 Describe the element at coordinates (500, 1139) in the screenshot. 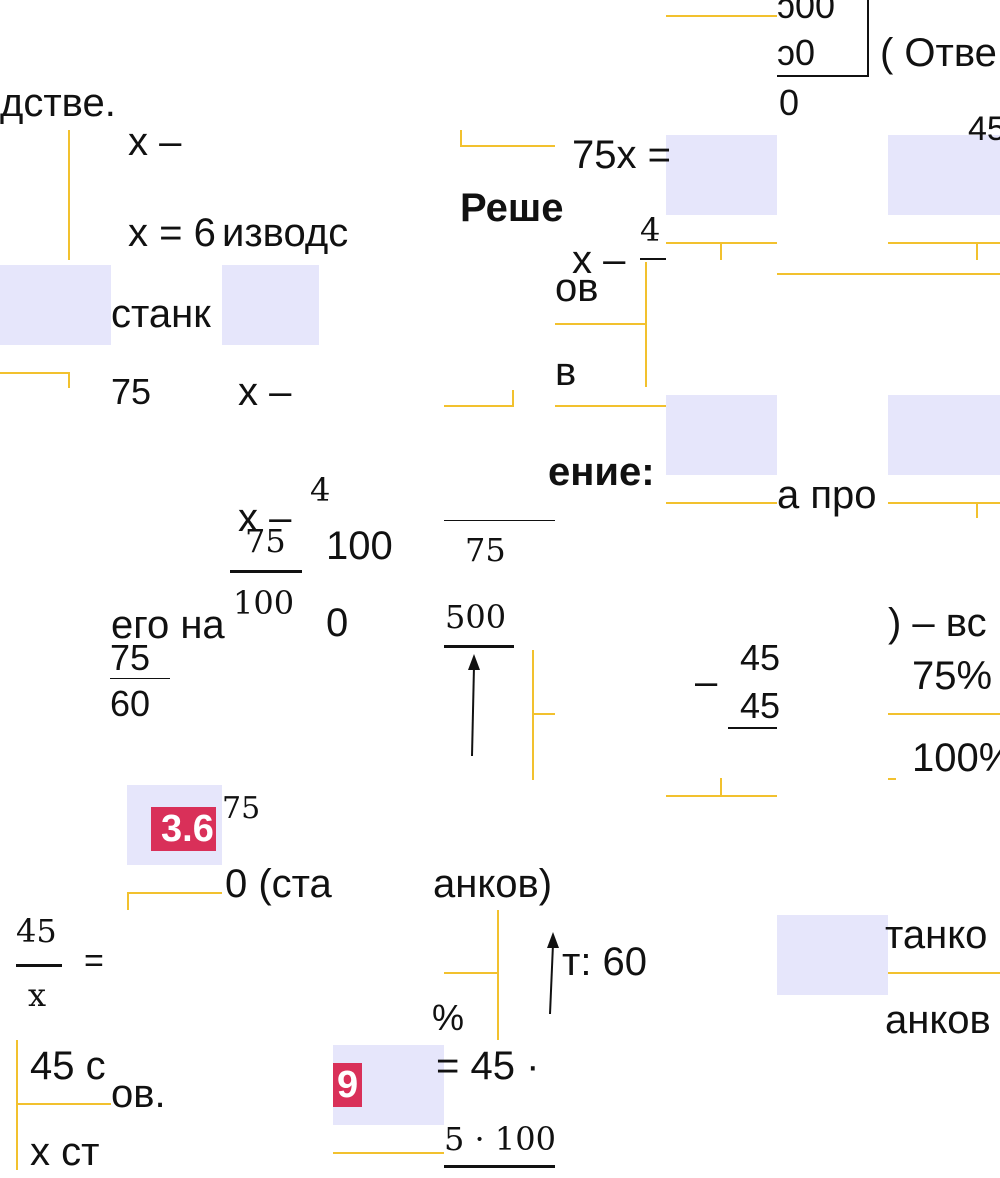

I see `text-fragment: 5 · 100` at that location.